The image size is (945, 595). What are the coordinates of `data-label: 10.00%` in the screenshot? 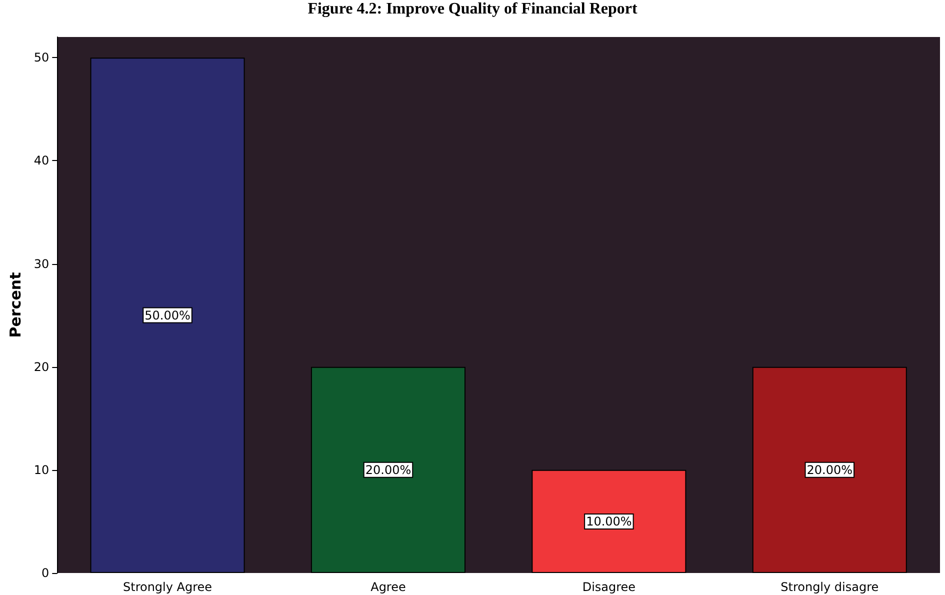 It's located at (609, 521).